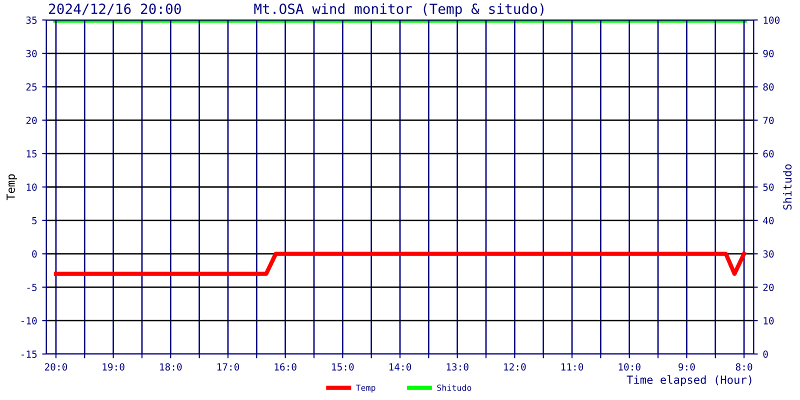 The width and height of the screenshot is (800, 400). What do you see at coordinates (768, 54) in the screenshot?
I see `y2-tick-label: 90` at bounding box center [768, 54].